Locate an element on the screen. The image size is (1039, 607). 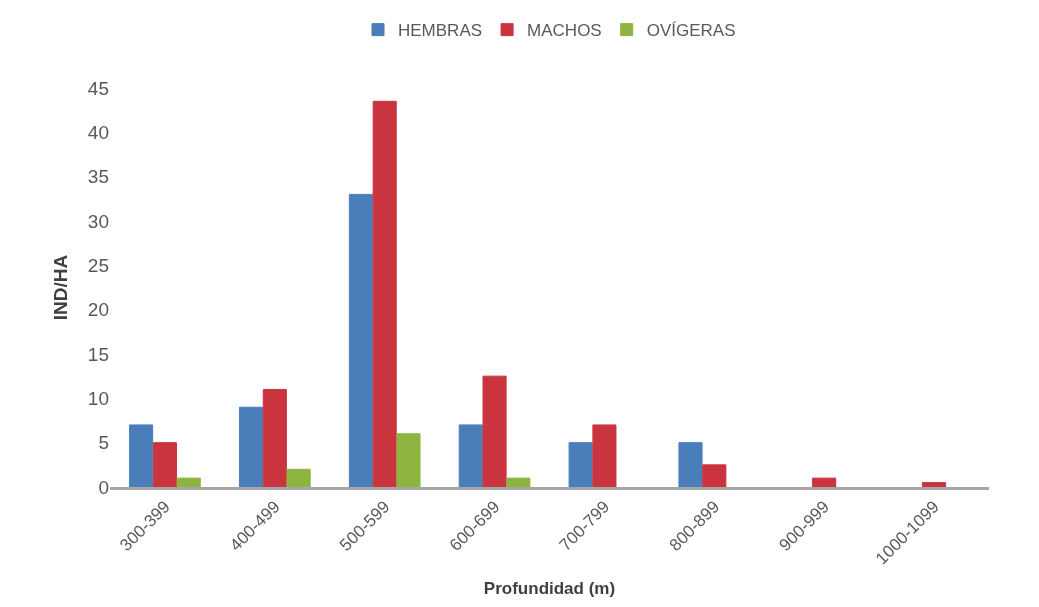
y-tick-label: 30 is located at coordinates (98, 221).